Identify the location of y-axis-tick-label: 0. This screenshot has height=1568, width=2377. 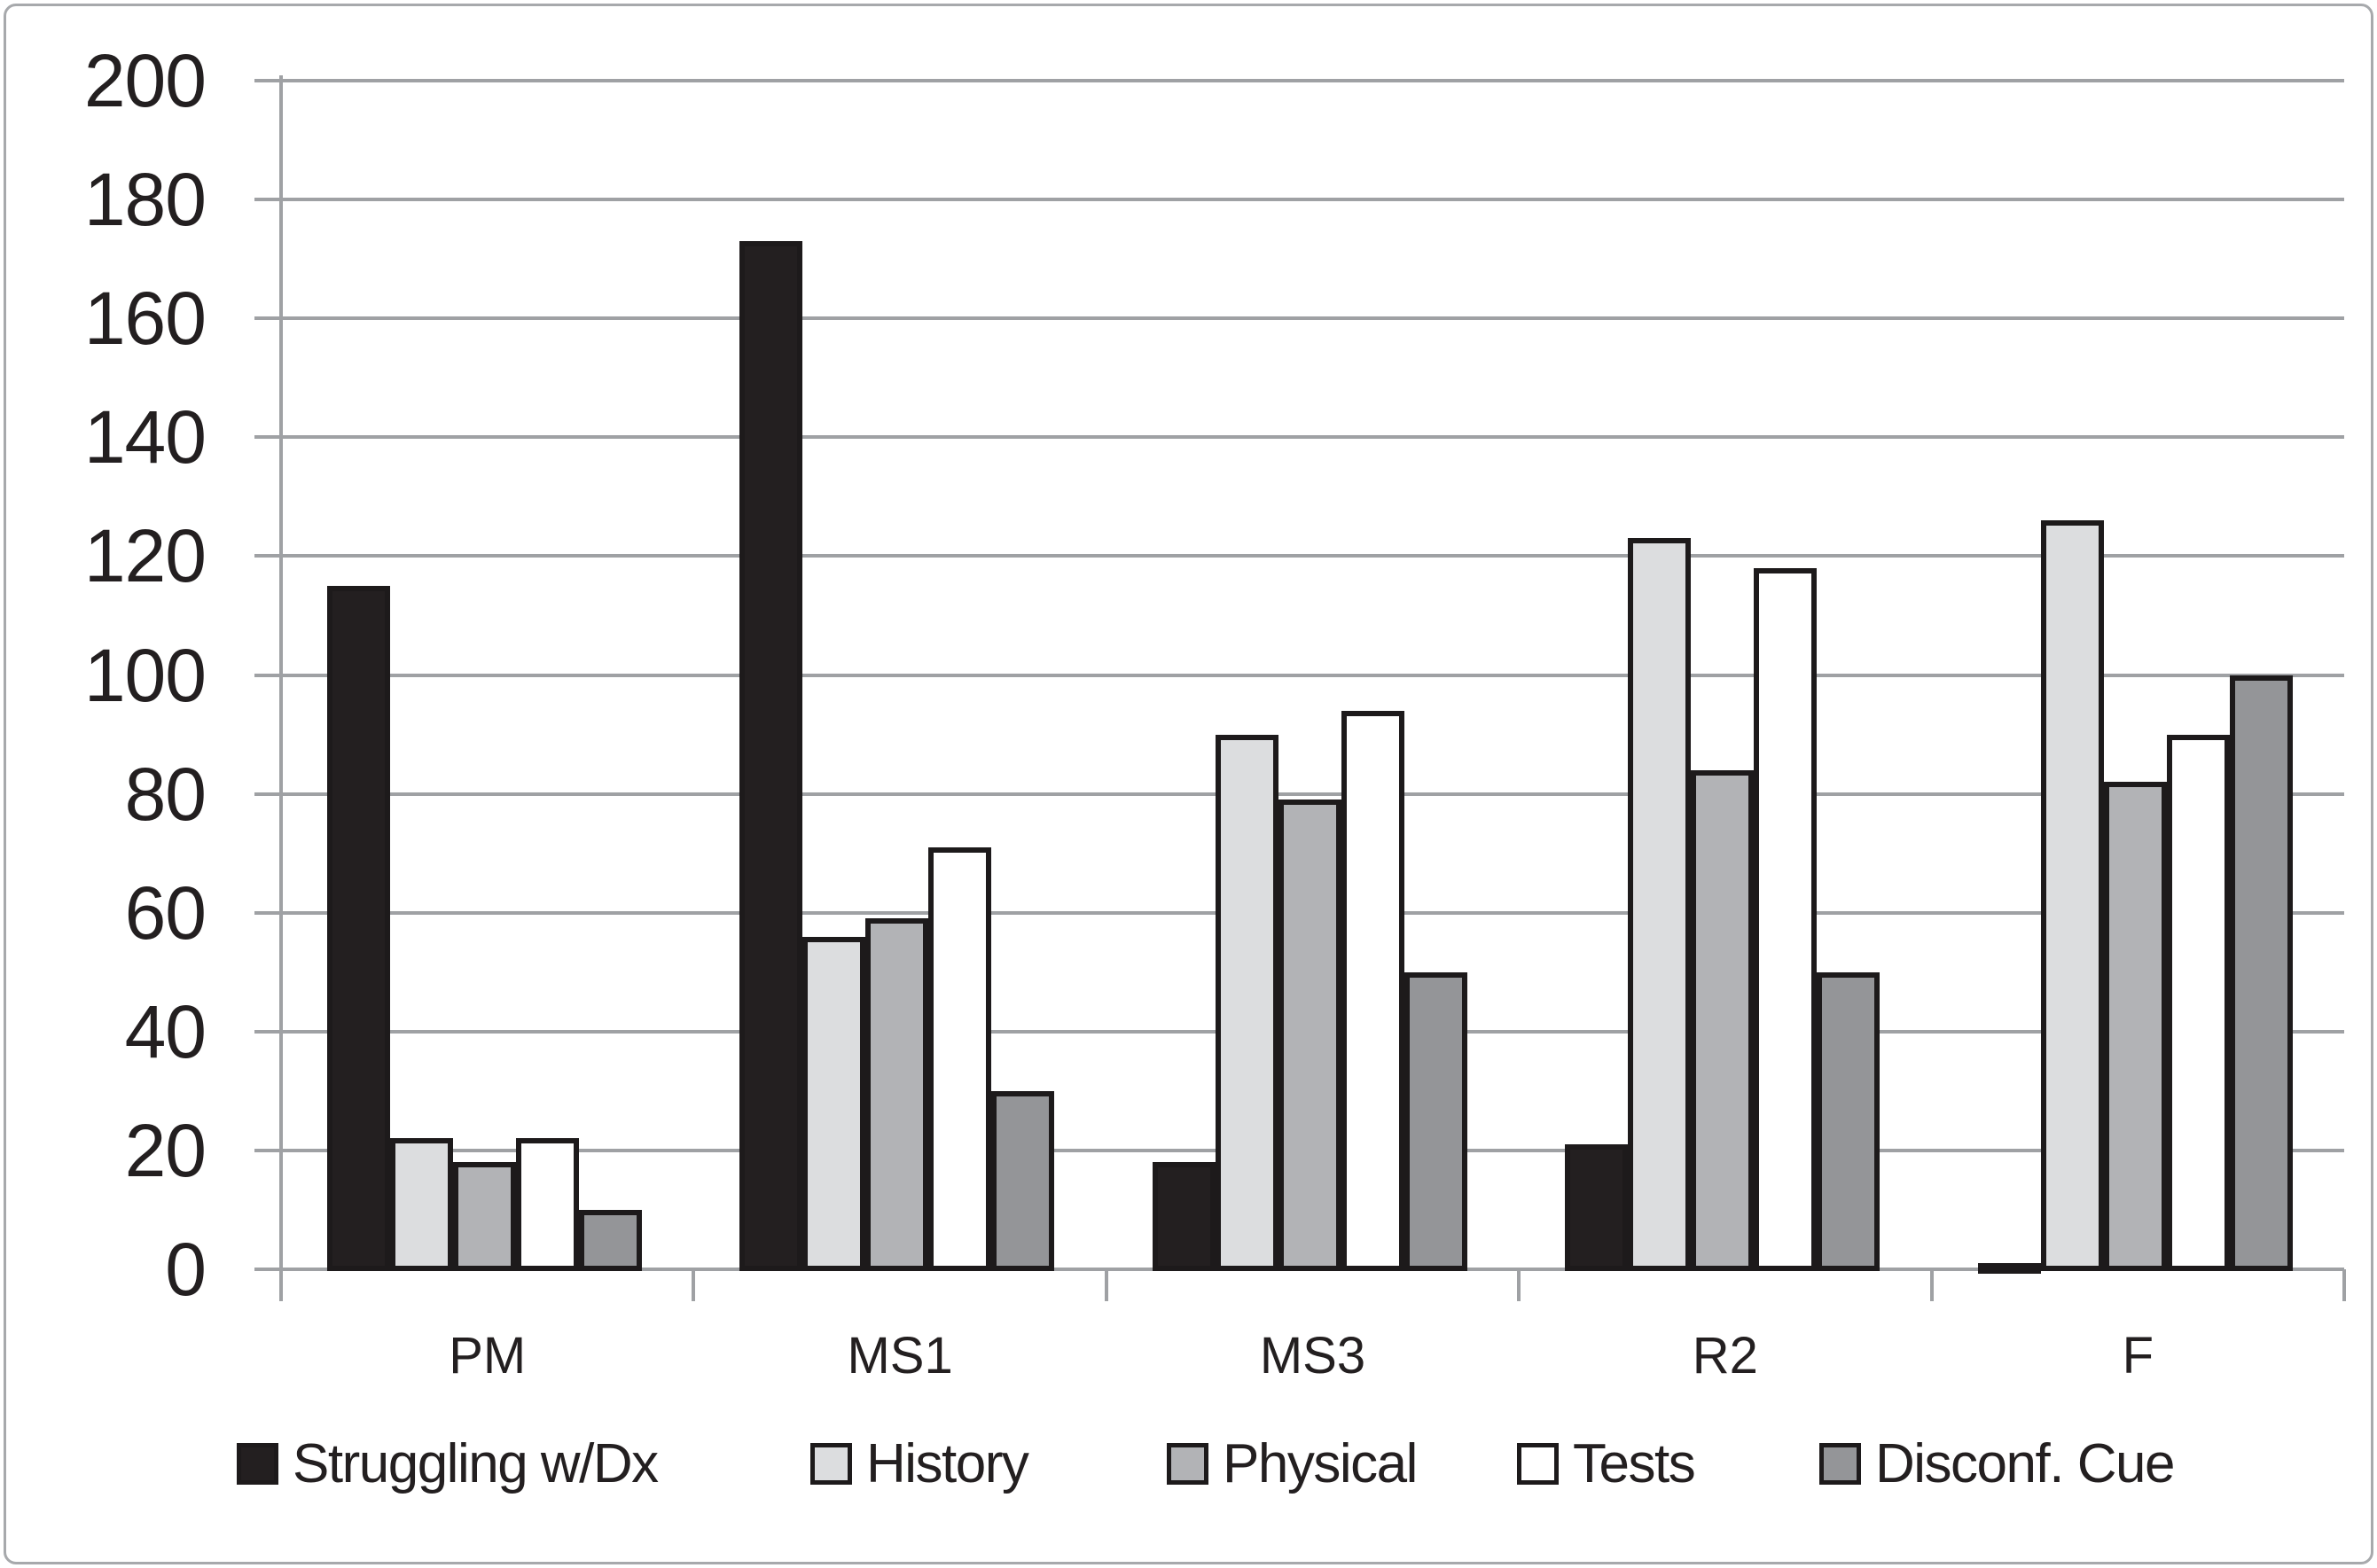
(186, 1269).